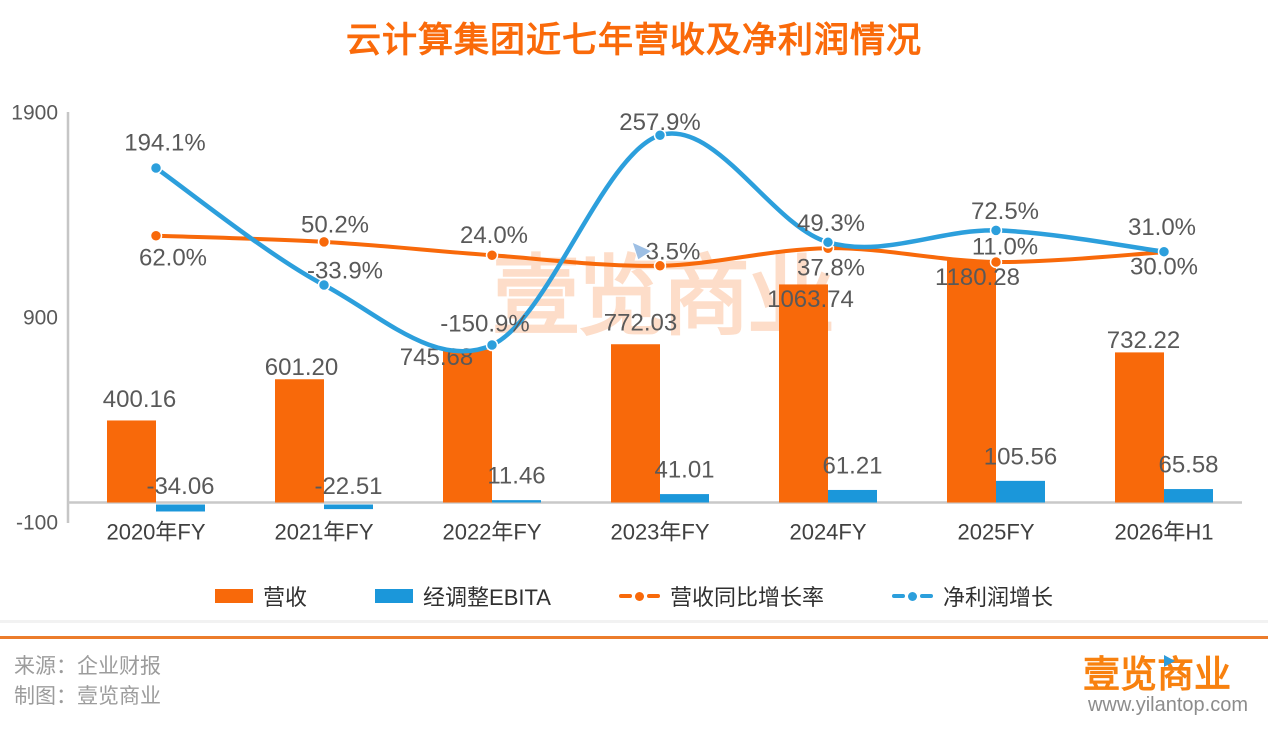 The height and width of the screenshot is (730, 1268). Describe the element at coordinates (1143, 340) in the screenshot. I see `revenue-value-label: 732.22` at that location.